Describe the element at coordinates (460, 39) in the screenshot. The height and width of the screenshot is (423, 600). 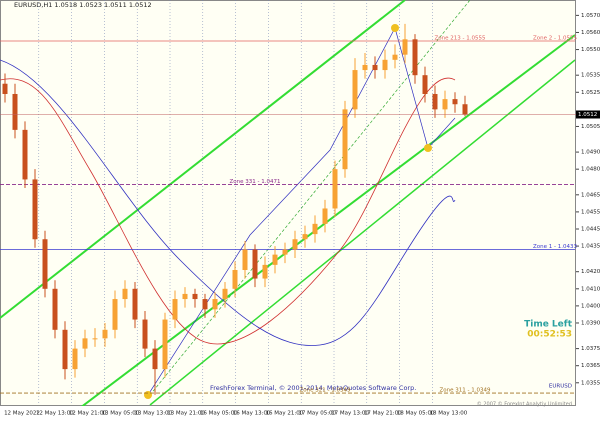
I see `zone-label: Zone 213 - 1.0555` at that location.